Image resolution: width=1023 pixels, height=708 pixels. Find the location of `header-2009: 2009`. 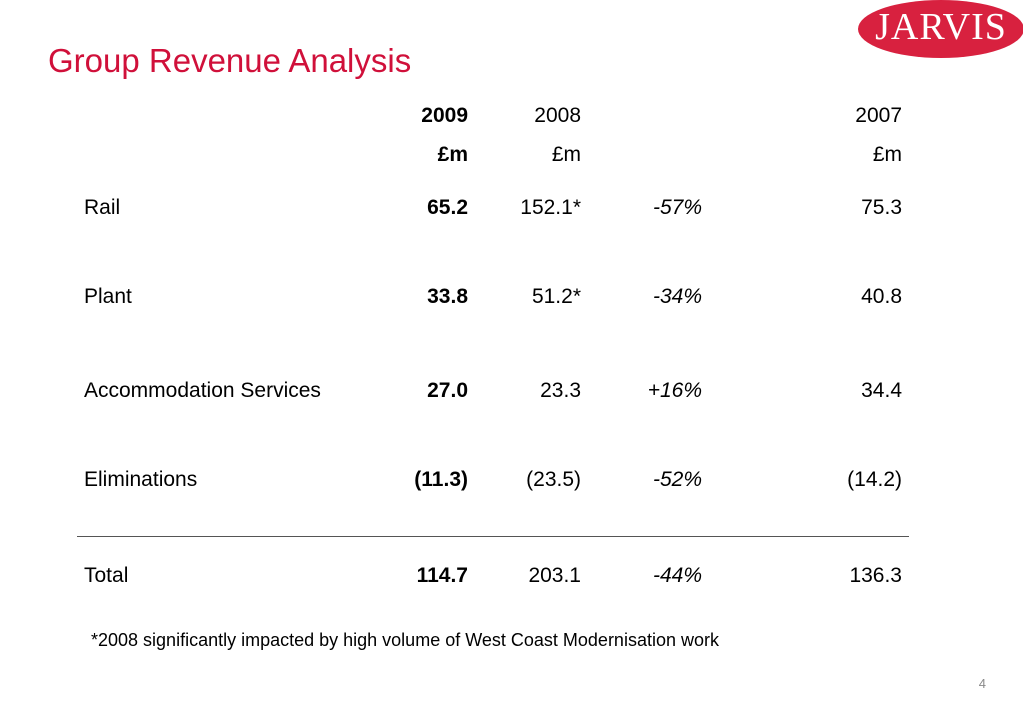

header-2009: 2009 is located at coordinates (444, 115).